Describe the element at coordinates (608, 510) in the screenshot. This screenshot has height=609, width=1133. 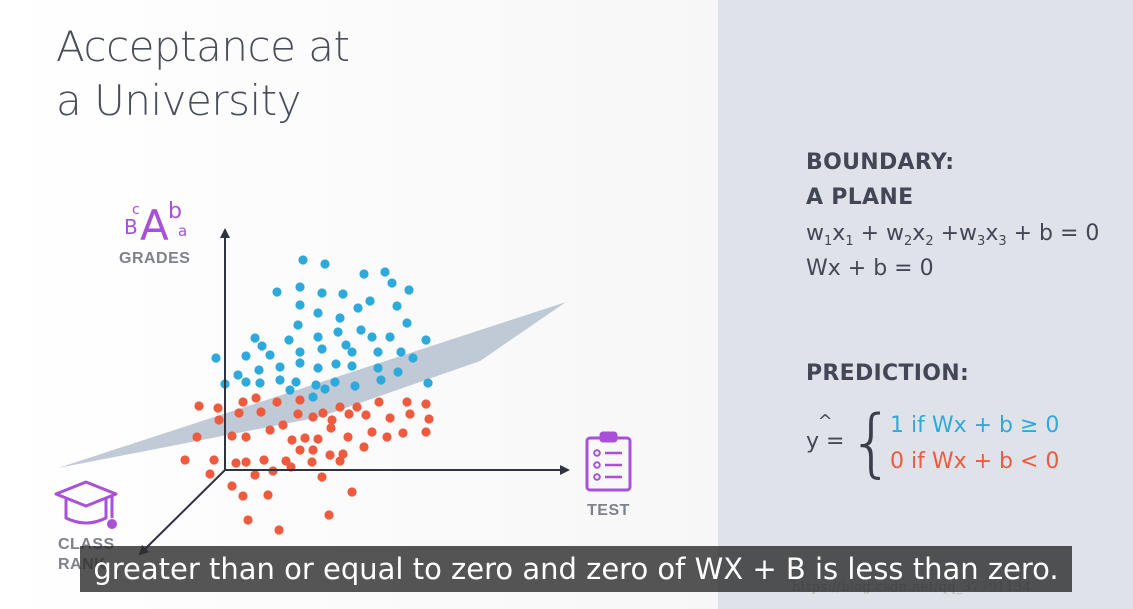
I see `test-axis-label: TEST` at that location.